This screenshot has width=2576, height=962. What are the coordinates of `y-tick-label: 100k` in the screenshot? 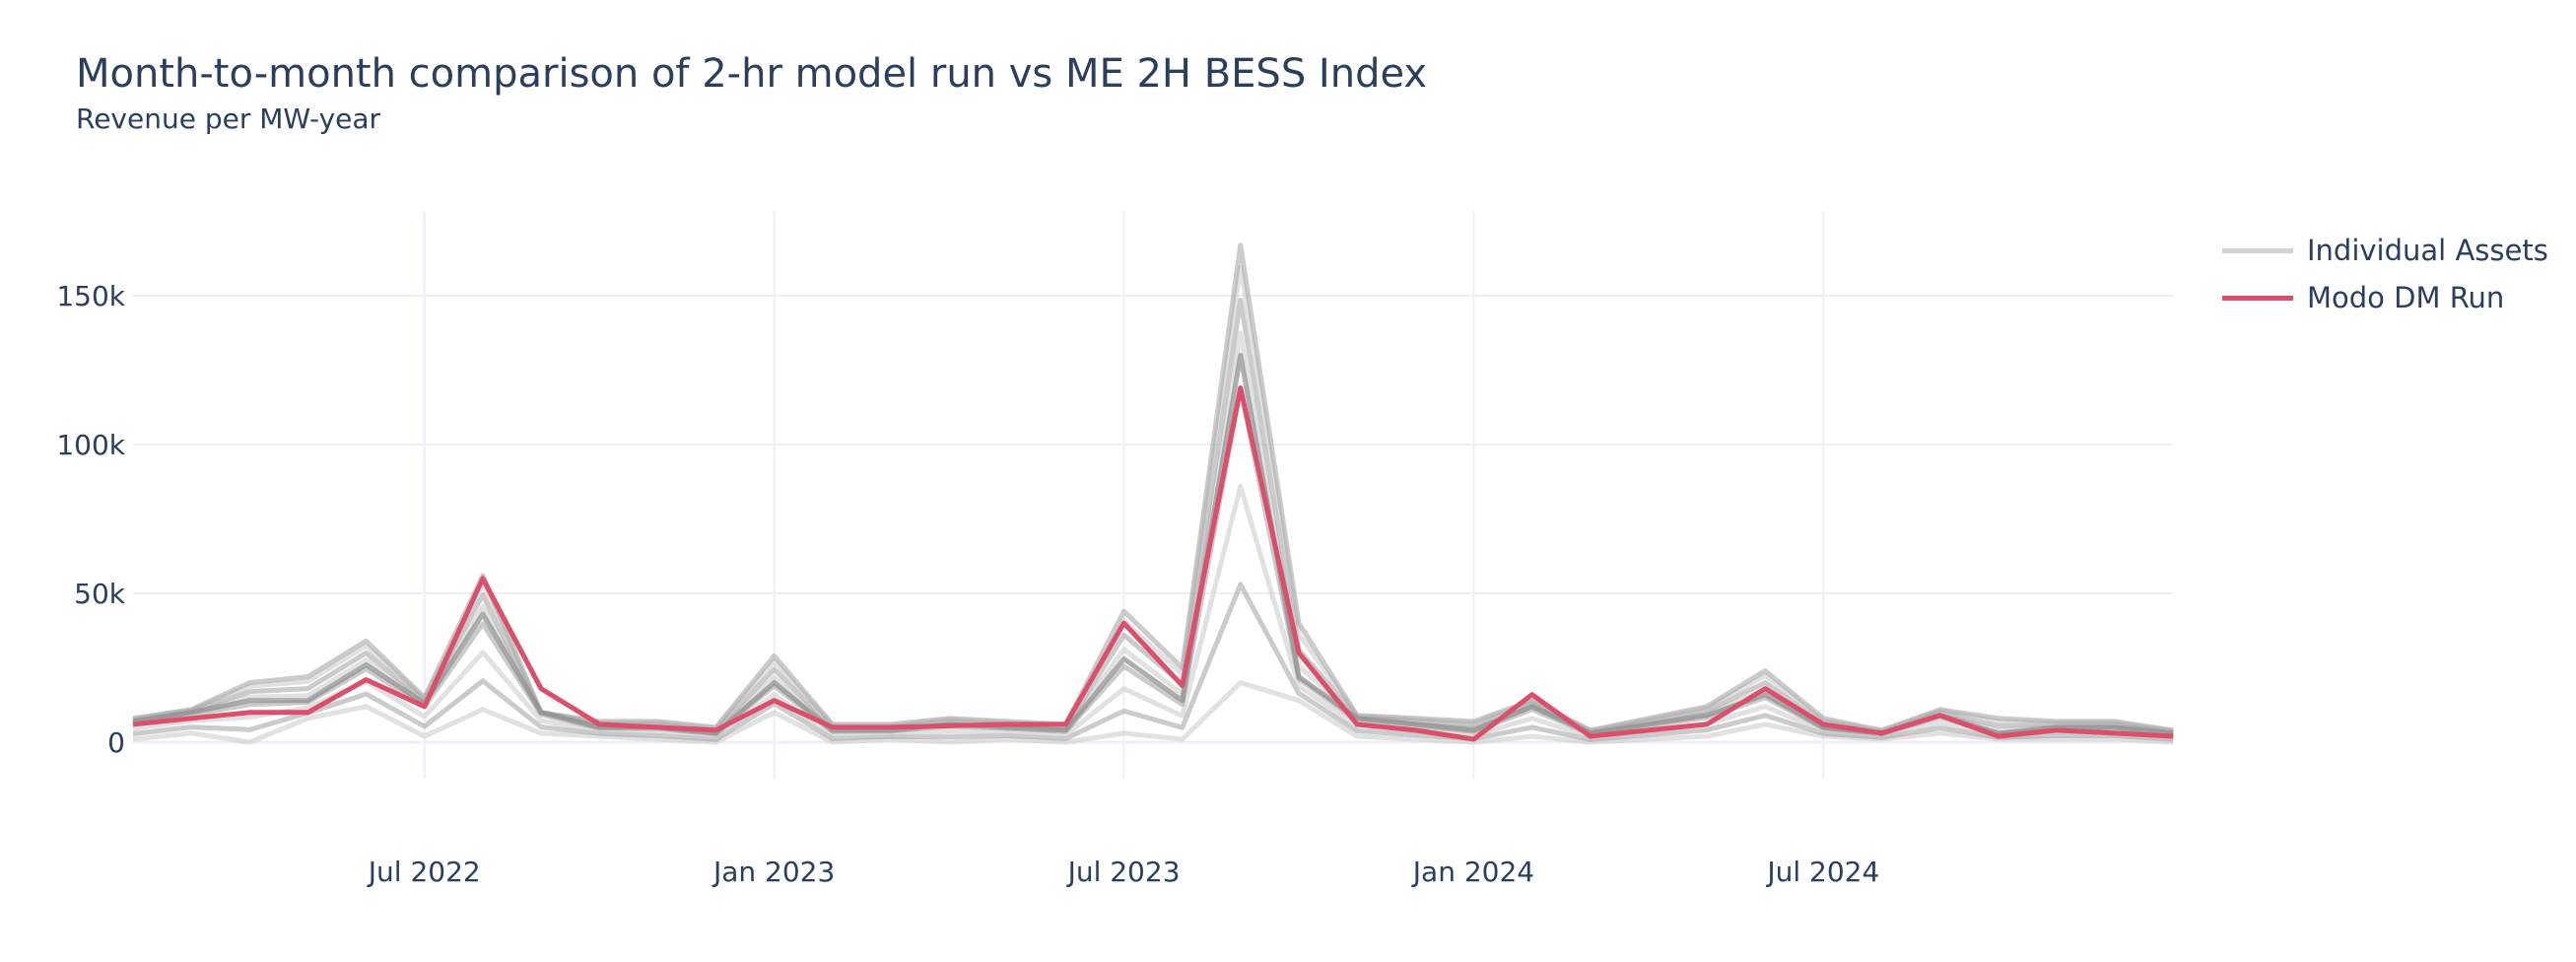 It's located at (90, 445).